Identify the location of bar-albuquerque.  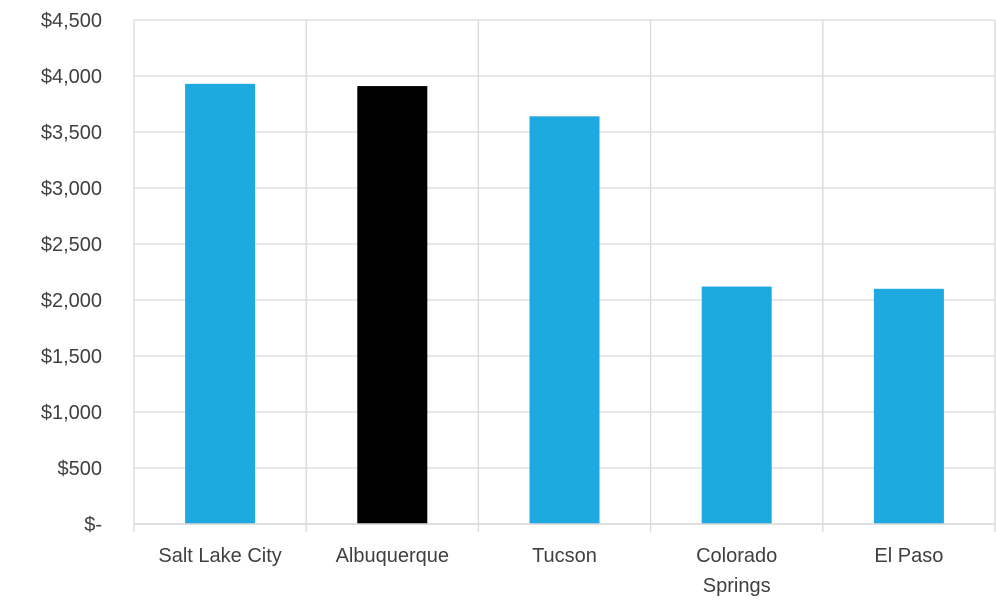
(392, 305).